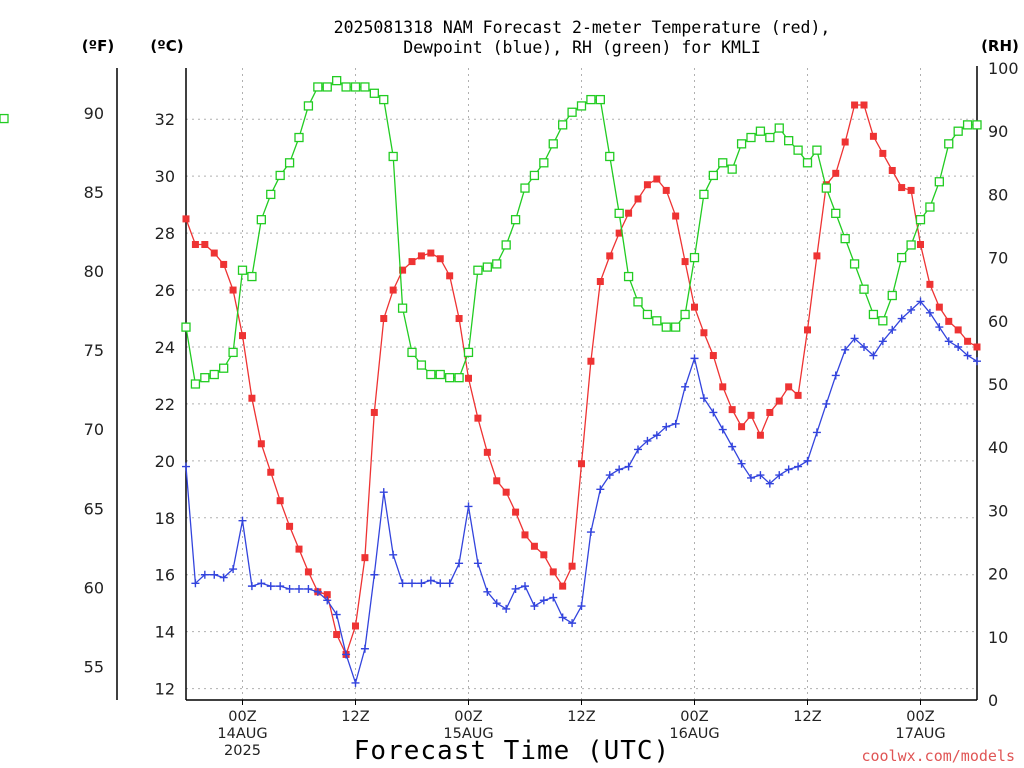 The width and height of the screenshot is (1024, 768). What do you see at coordinates (998, 510) in the screenshot?
I see `y-tick-label-rh: 30` at bounding box center [998, 510].